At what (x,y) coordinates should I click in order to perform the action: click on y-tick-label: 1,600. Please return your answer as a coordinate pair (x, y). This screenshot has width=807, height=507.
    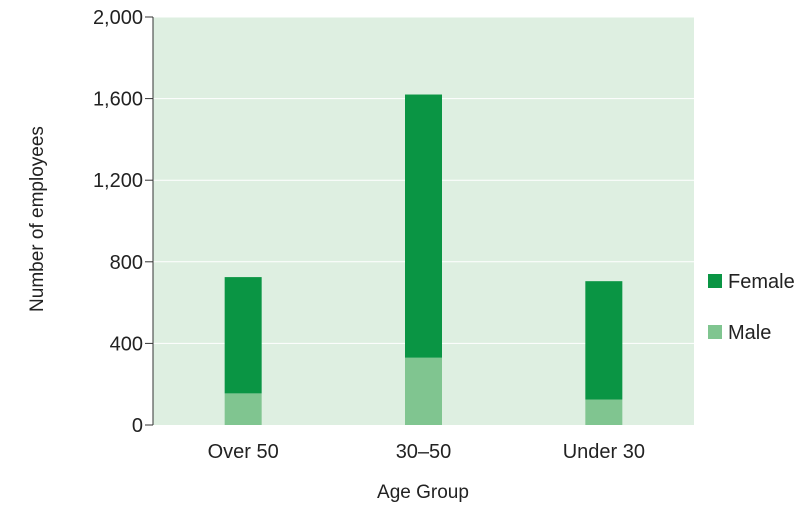
    Looking at the image, I should click on (118, 100).